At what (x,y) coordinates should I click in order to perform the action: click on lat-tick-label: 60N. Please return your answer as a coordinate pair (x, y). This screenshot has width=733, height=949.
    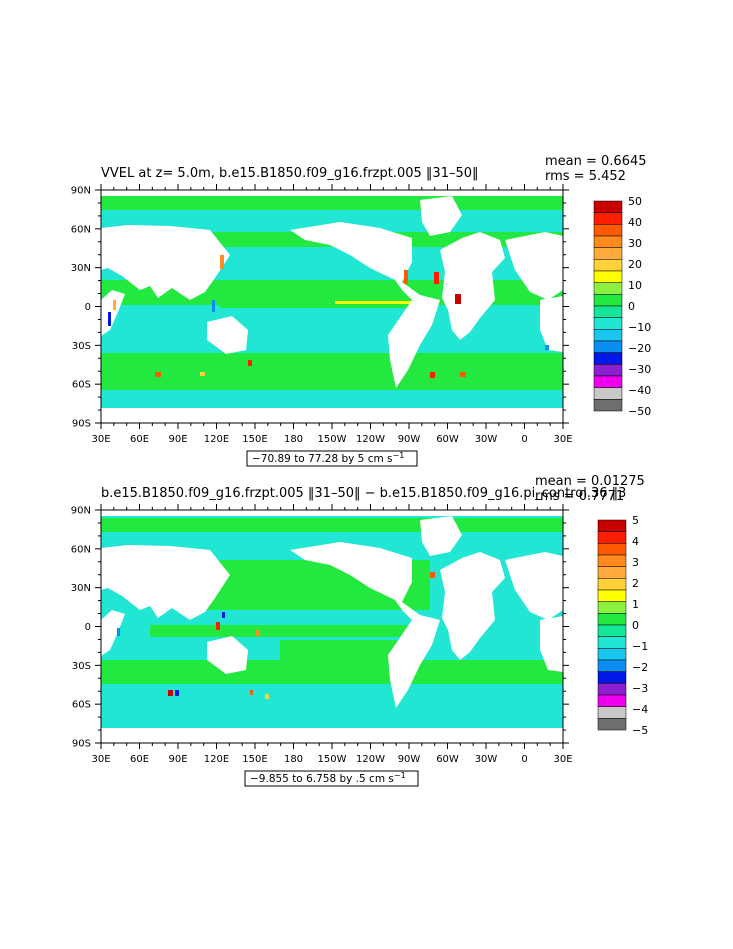
    Looking at the image, I should click on (81, 549).